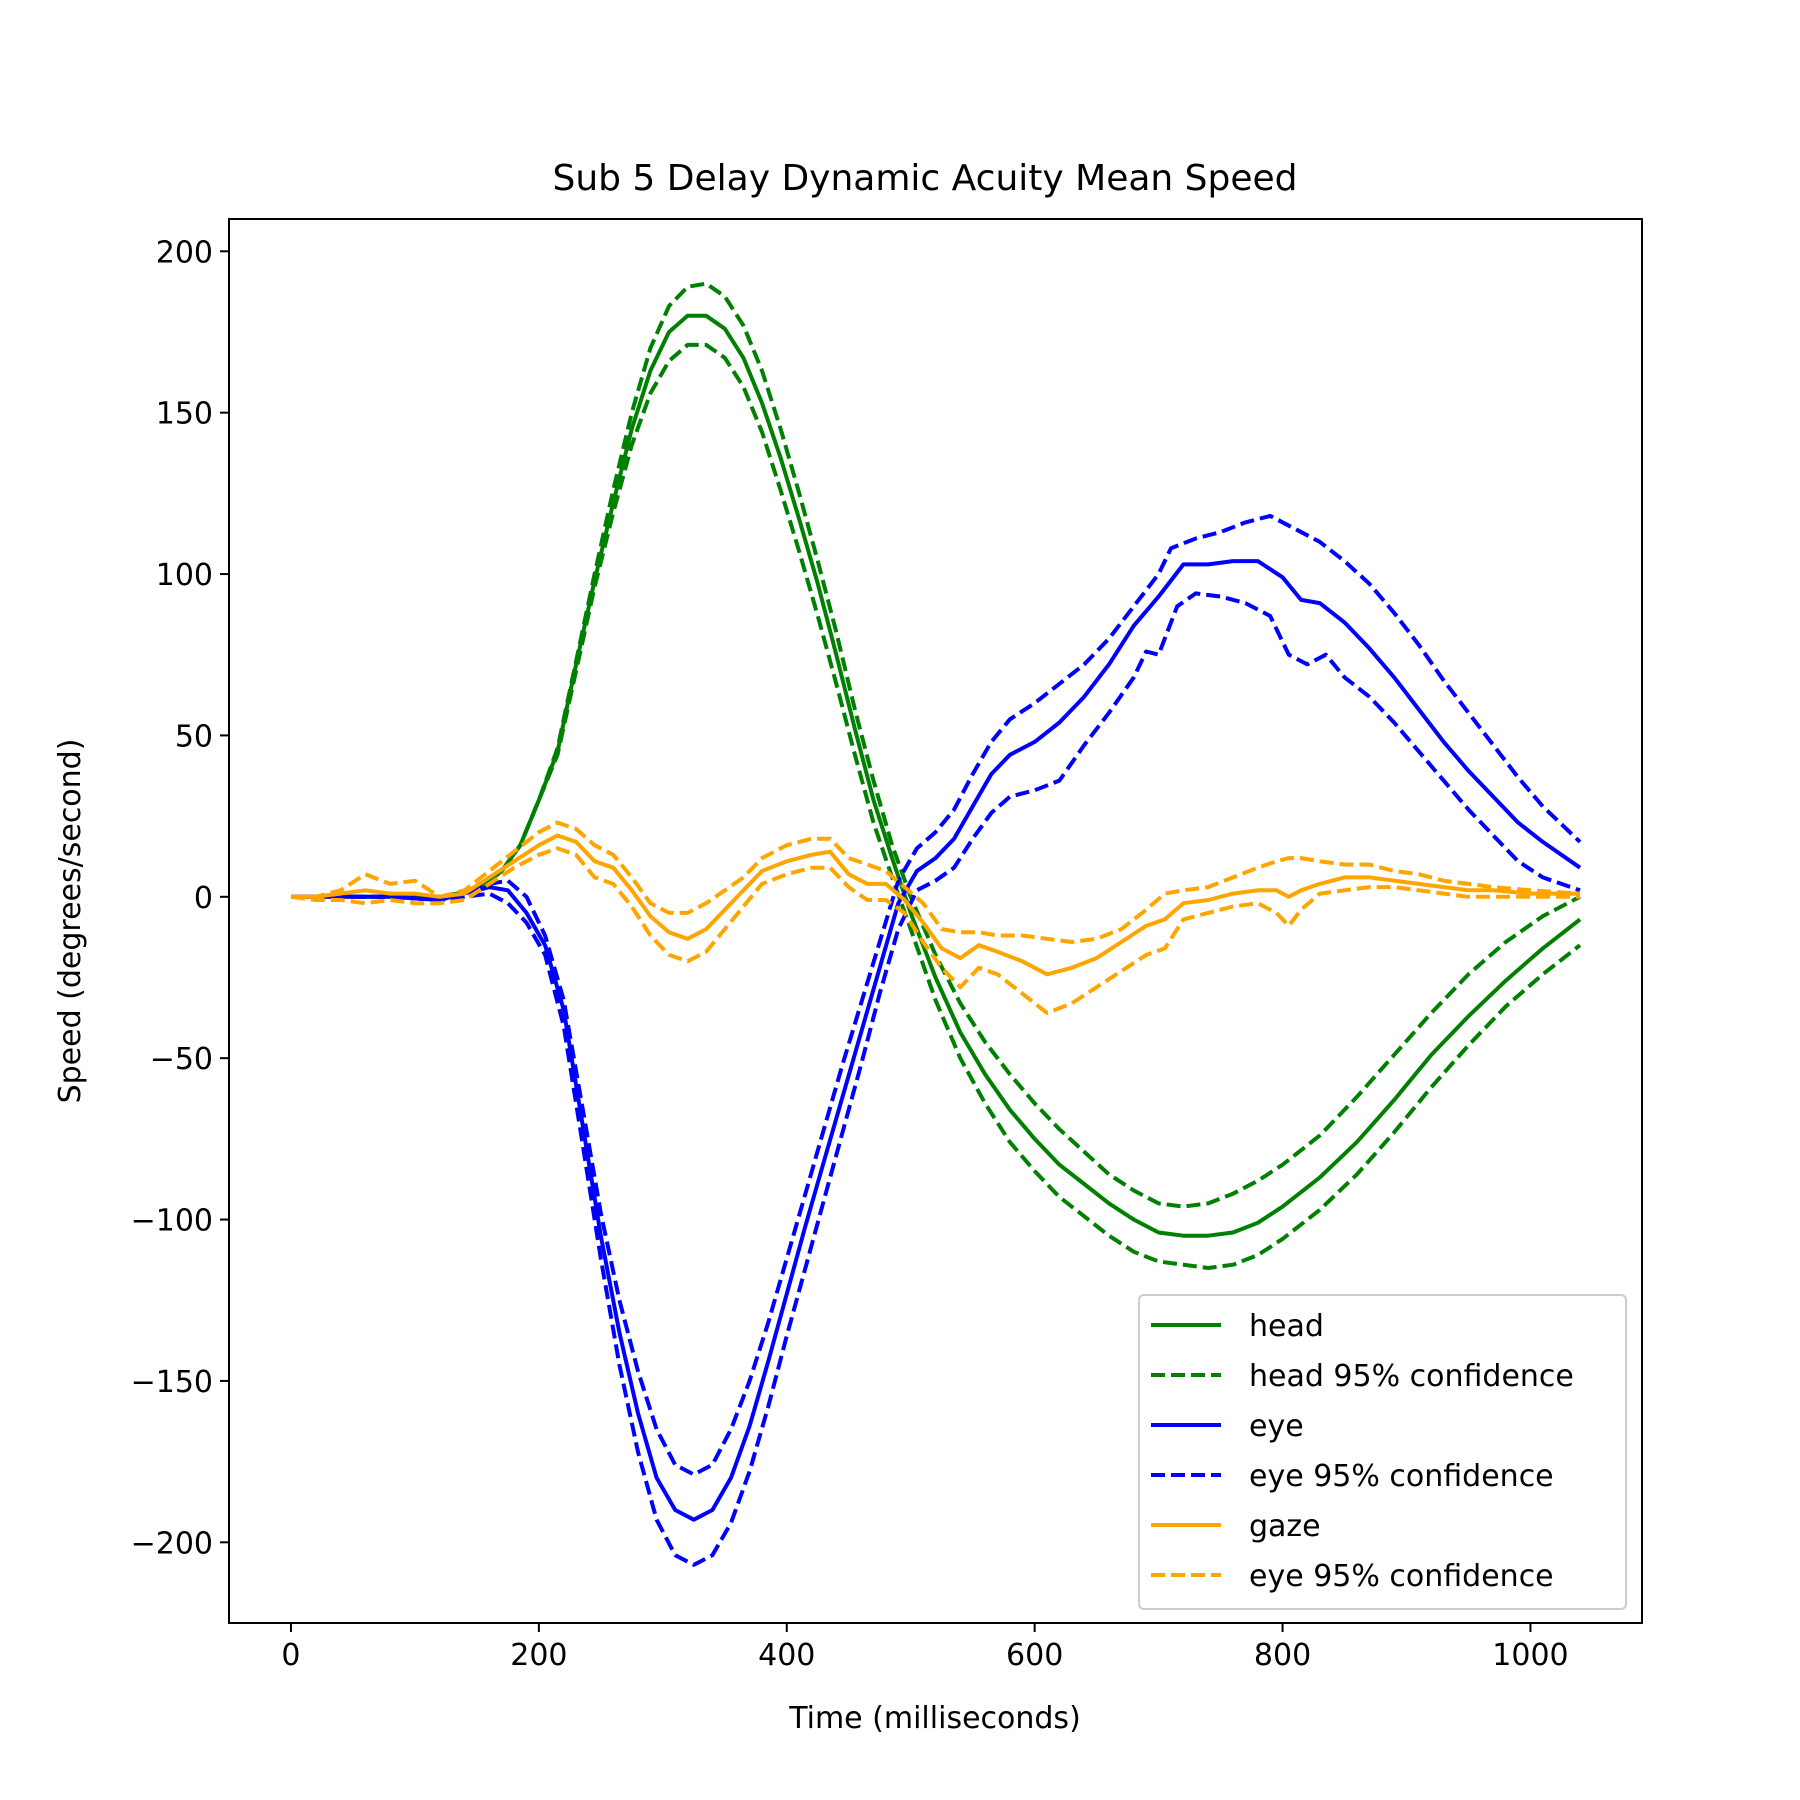 Image resolution: width=1800 pixels, height=1800 pixels. Describe the element at coordinates (1276, 1426) in the screenshot. I see `legend-label: eye` at that location.